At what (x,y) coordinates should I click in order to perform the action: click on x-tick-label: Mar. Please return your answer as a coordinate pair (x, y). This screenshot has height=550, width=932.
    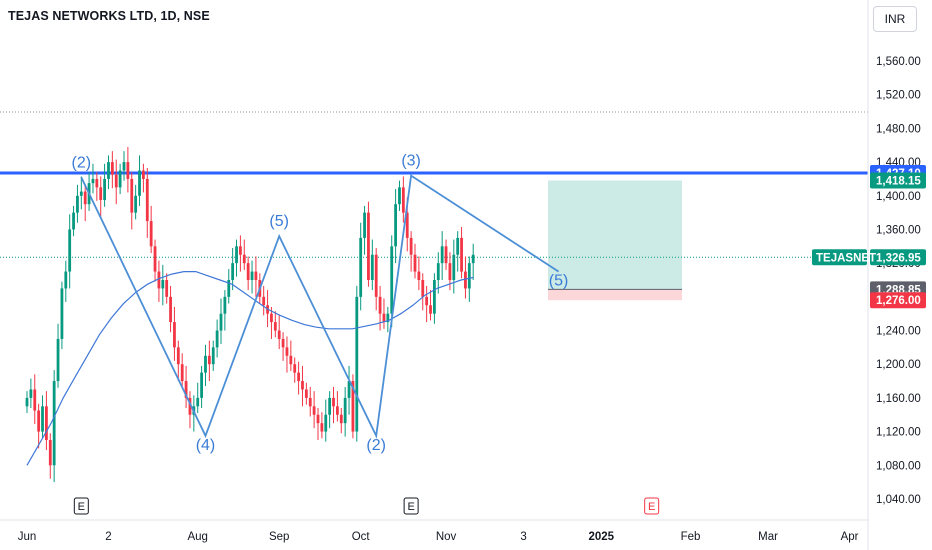
    Looking at the image, I should click on (768, 537).